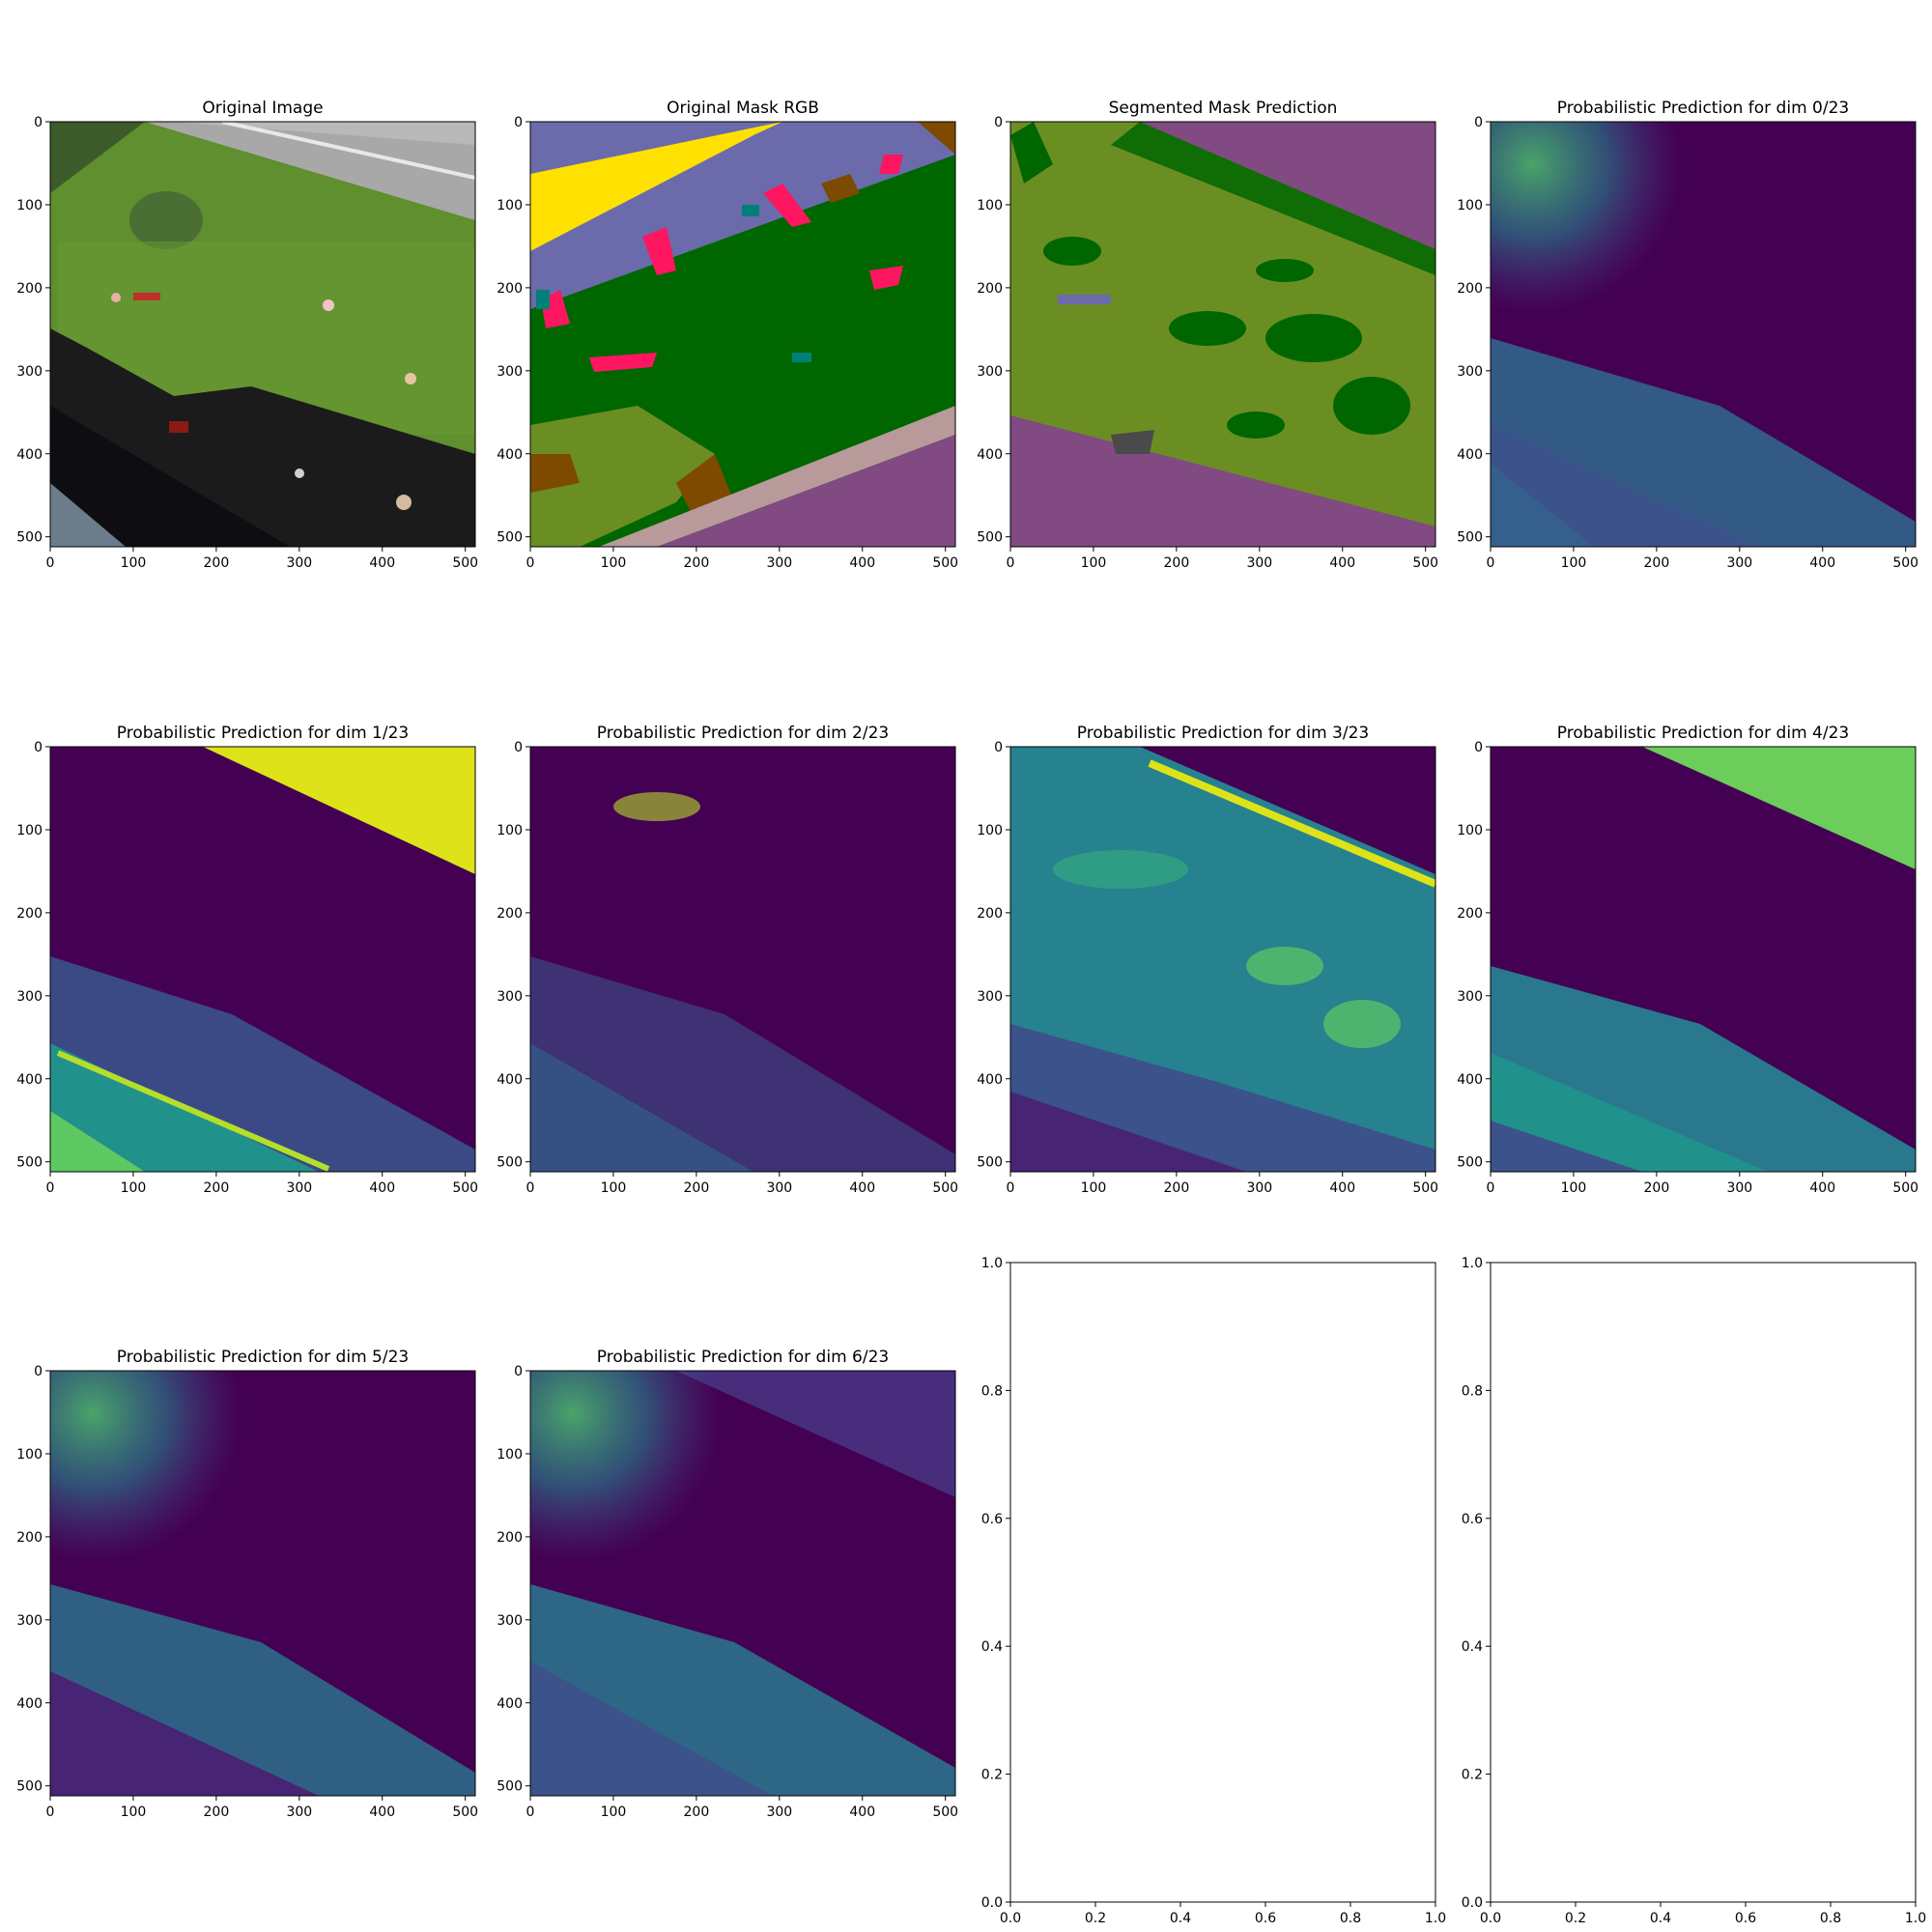  I want to click on y-tick-label: 0.0, so click(1472, 1903).